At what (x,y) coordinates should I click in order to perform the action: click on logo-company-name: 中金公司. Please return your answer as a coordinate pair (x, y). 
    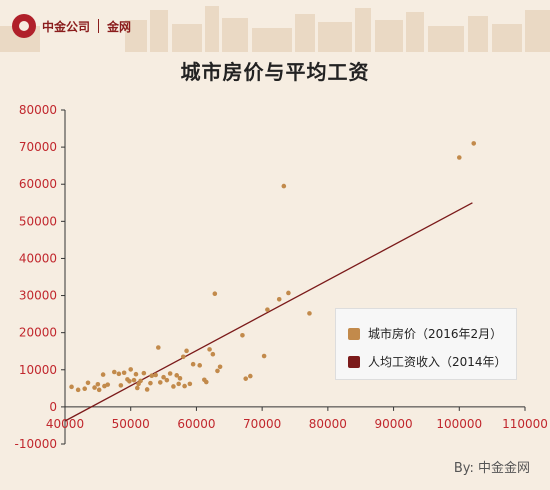
    Looking at the image, I should click on (66, 26).